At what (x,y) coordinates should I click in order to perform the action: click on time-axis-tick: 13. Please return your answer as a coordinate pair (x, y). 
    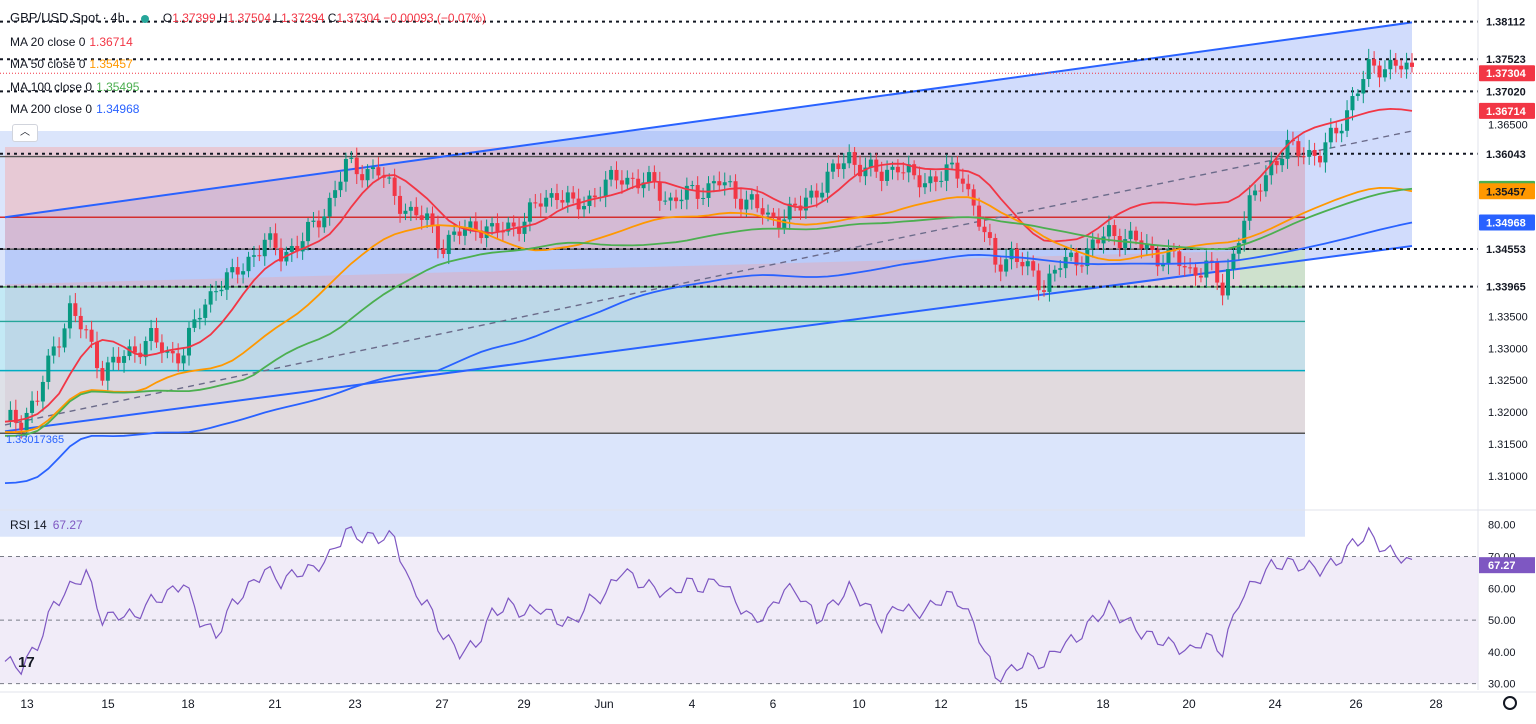
    Looking at the image, I should click on (27, 704).